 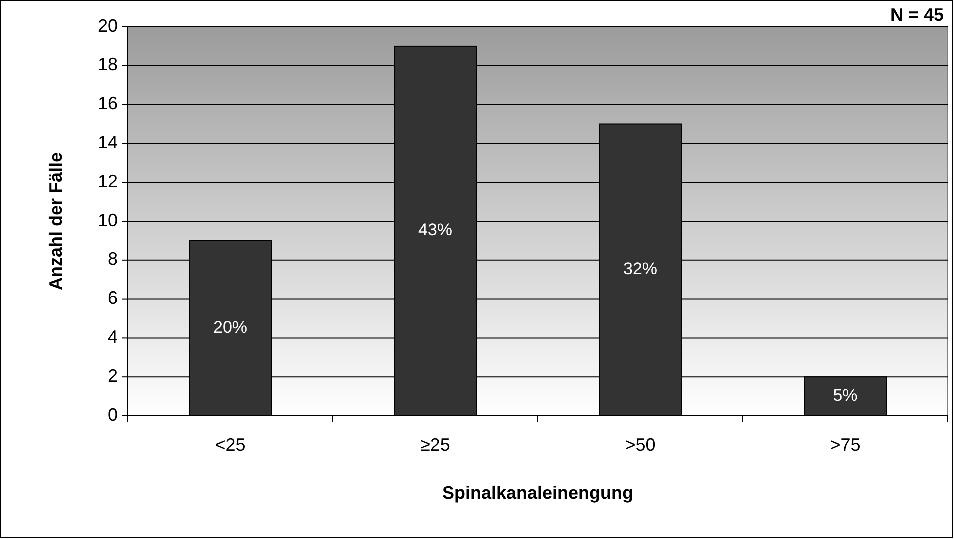 I want to click on x-tick-label: <25, so click(x=230, y=445).